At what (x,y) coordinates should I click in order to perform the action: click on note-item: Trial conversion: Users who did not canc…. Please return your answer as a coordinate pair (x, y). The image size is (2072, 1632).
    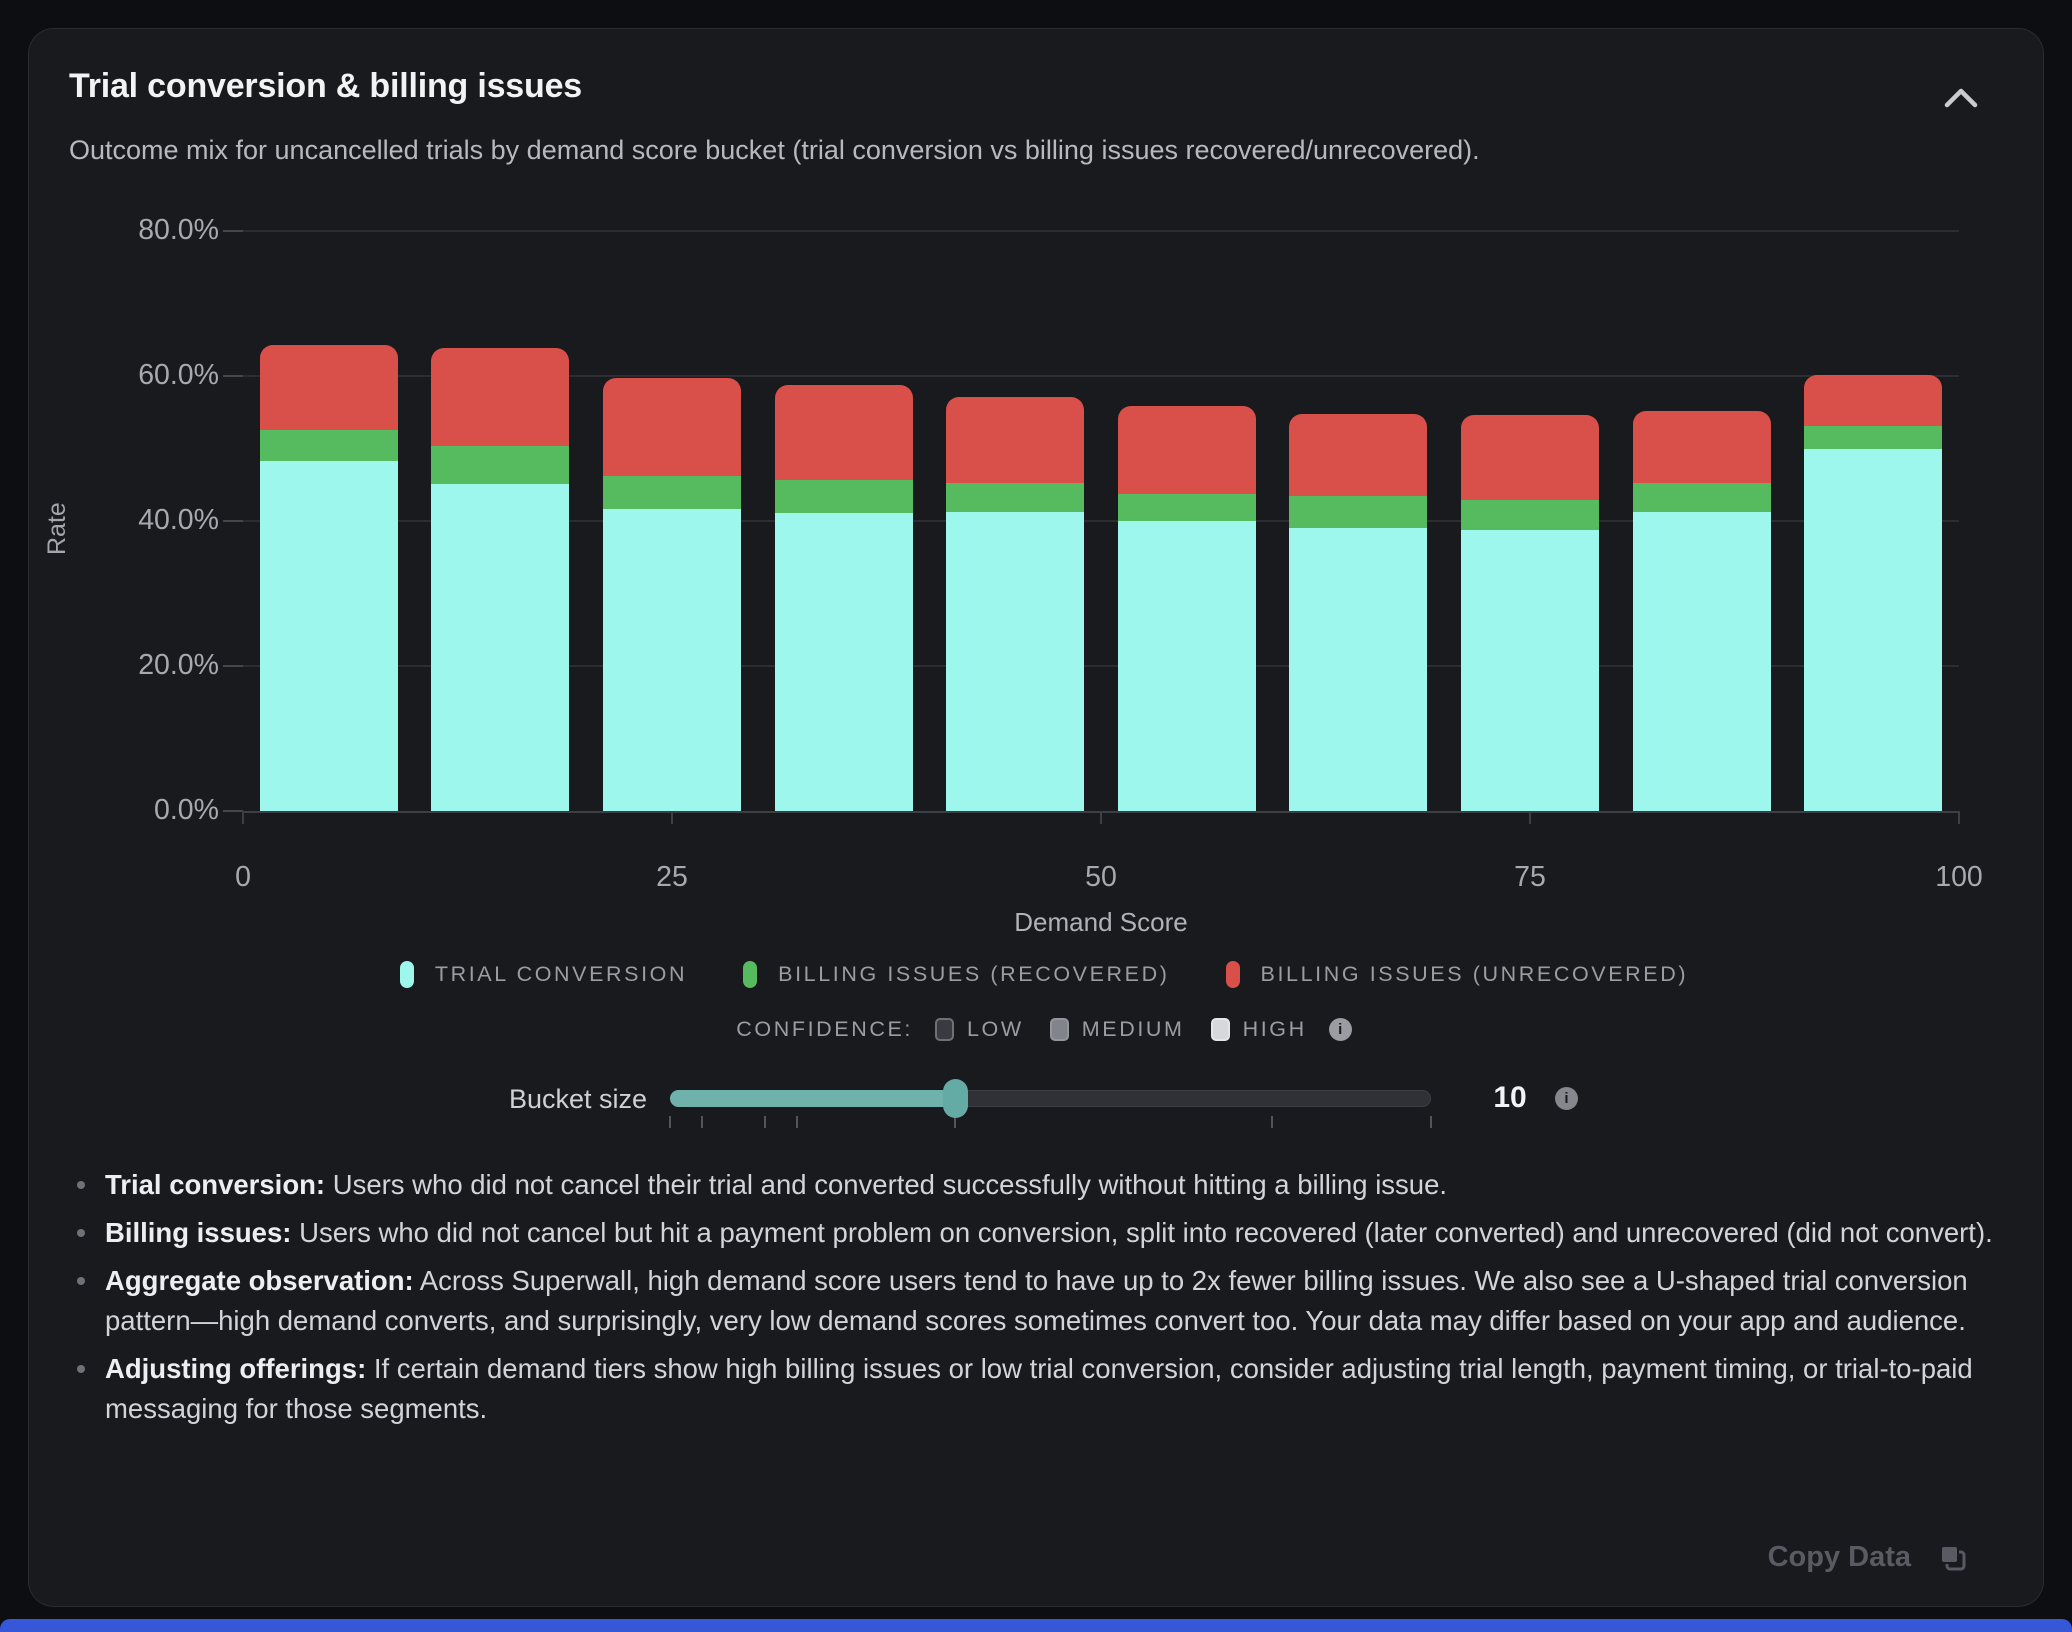
    Looking at the image, I should click on (1040, 1185).